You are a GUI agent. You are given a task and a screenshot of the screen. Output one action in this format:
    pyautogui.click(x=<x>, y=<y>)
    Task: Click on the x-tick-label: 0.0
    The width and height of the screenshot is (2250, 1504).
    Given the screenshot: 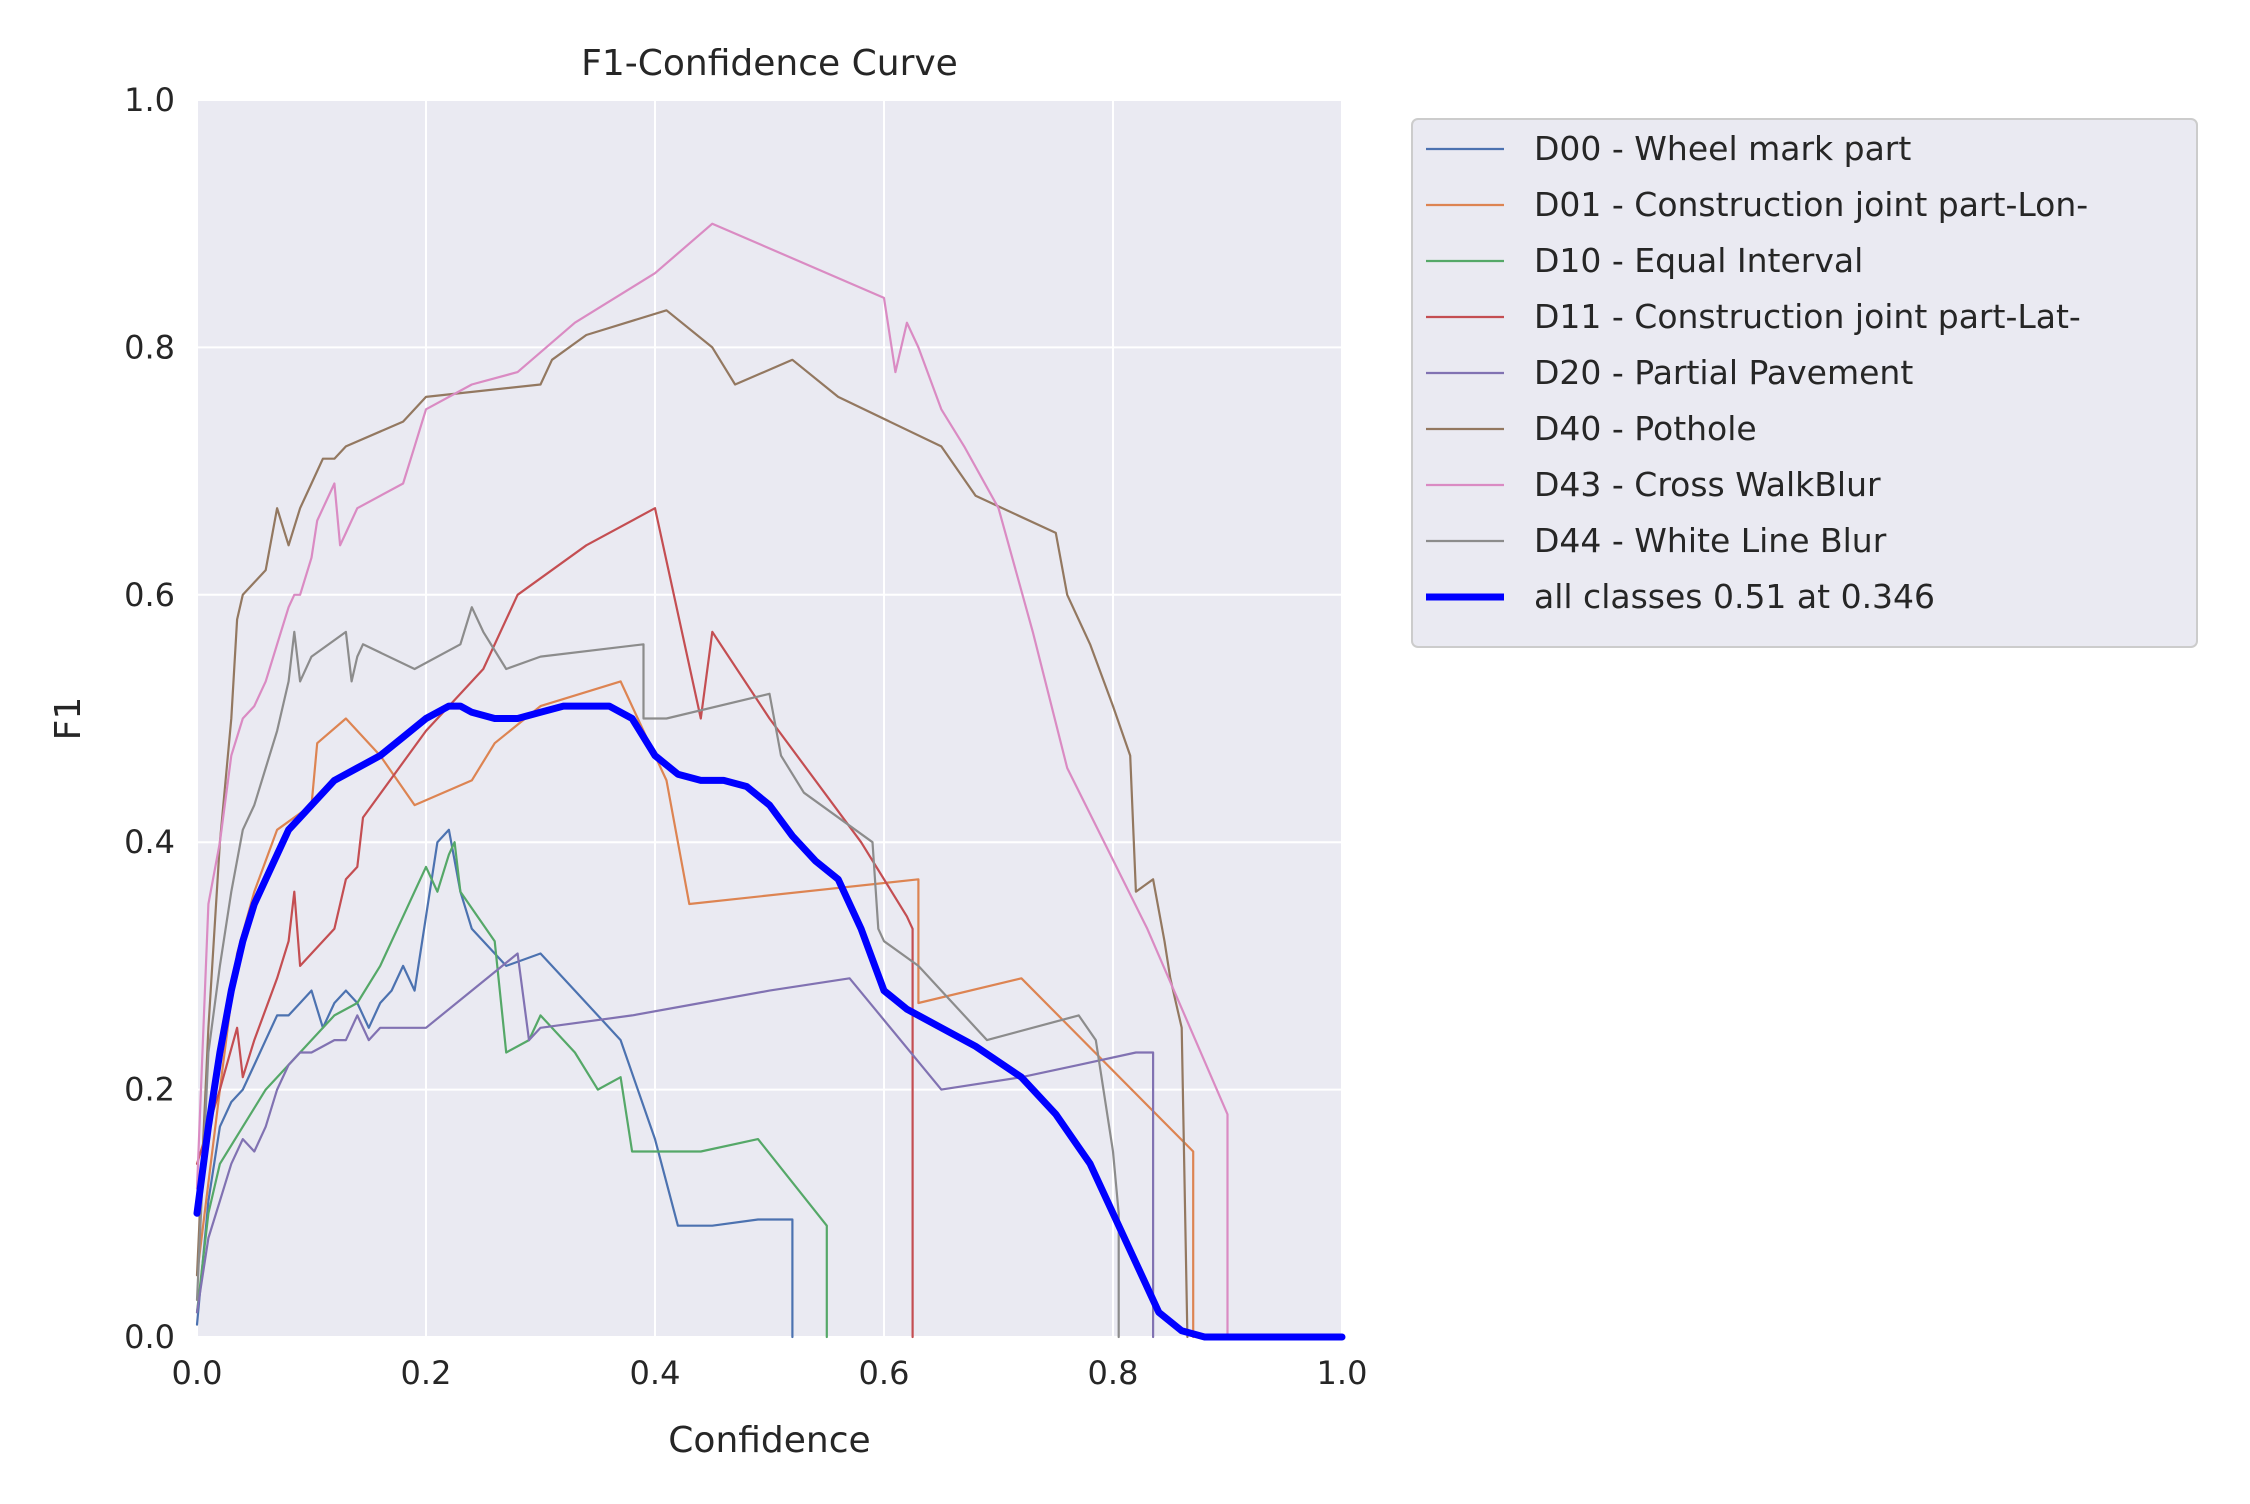 What is the action you would take?
    pyautogui.click(x=197, y=1373)
    